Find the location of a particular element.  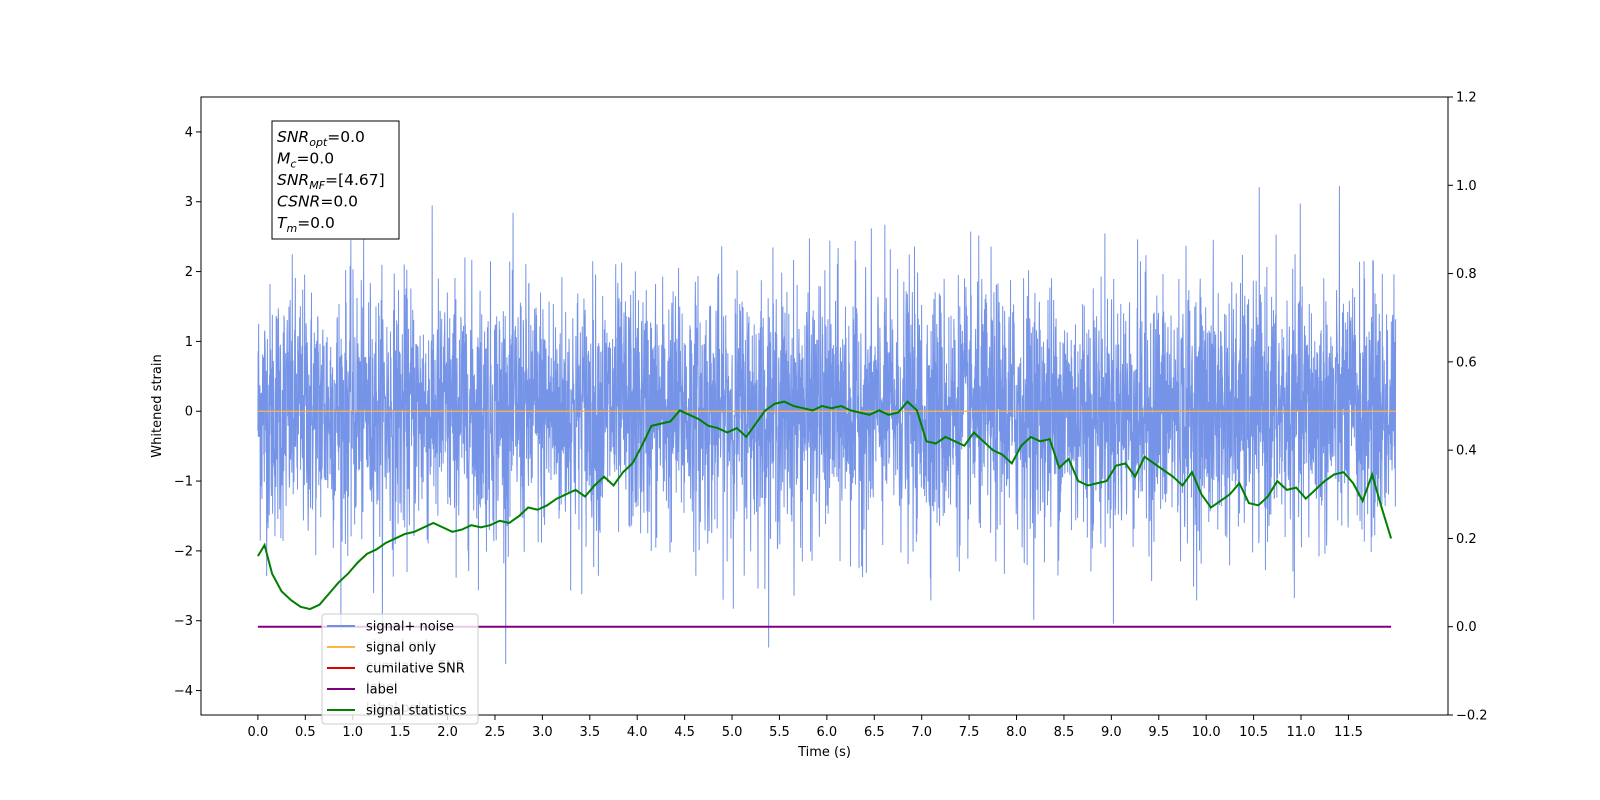

y2-tick-label: −0.2 is located at coordinates (1472, 716).